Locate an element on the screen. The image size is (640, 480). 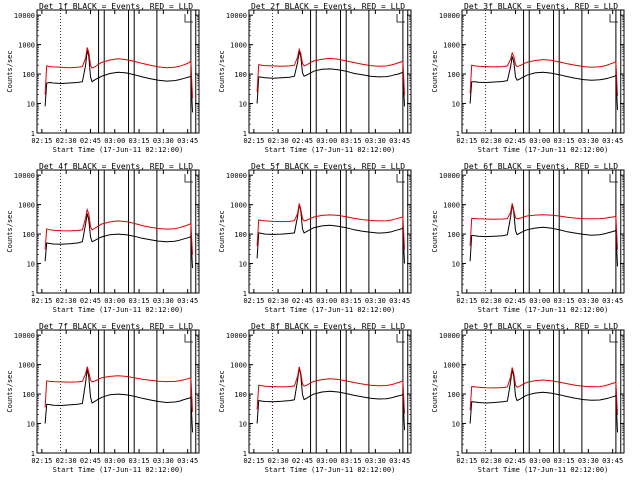
chart-title: Det 9f BLACK = Events, RED = LLD is located at coordinates (541, 326).